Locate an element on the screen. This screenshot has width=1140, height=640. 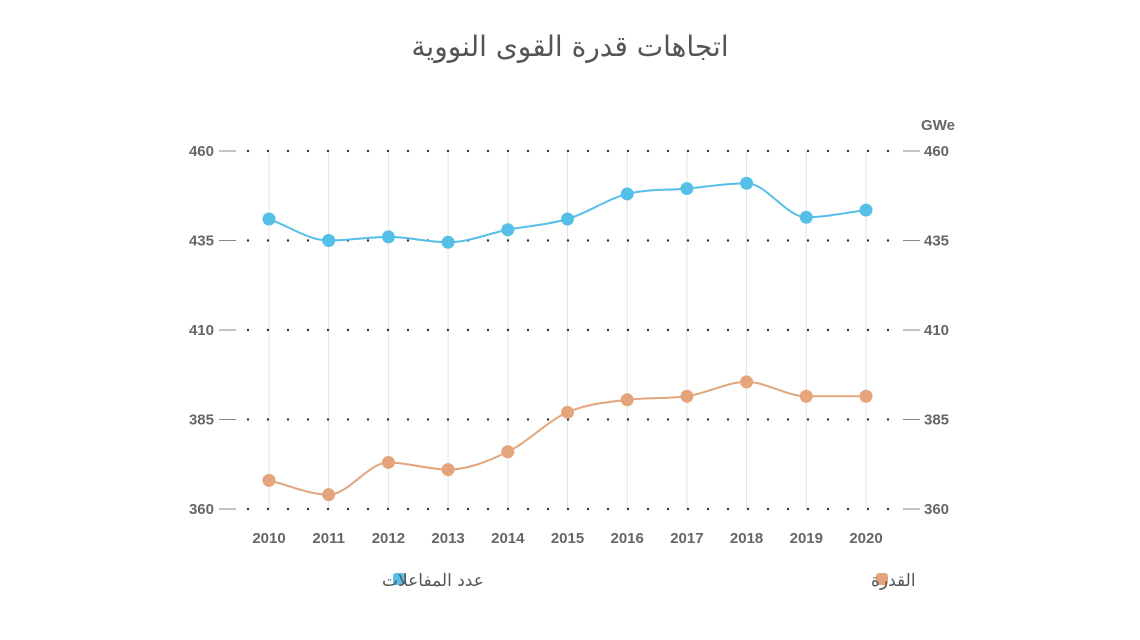
x-tick-label: 2017 is located at coordinates (686, 538).